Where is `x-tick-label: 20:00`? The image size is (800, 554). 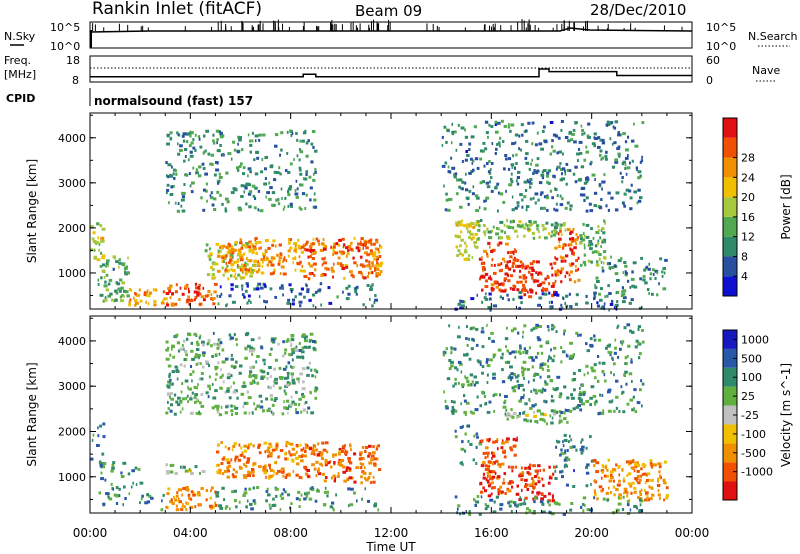
x-tick-label: 20:00 is located at coordinates (591, 533).